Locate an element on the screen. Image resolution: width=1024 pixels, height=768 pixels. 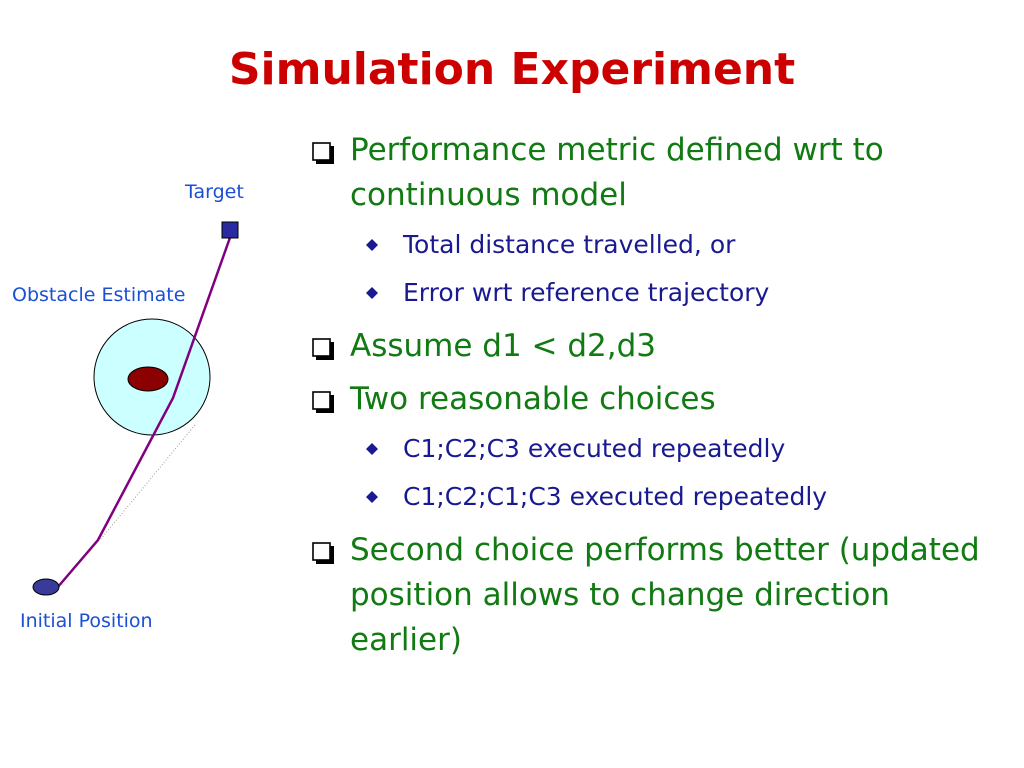
bullet-text: Two reasonable choices is located at coordinates (533, 399).